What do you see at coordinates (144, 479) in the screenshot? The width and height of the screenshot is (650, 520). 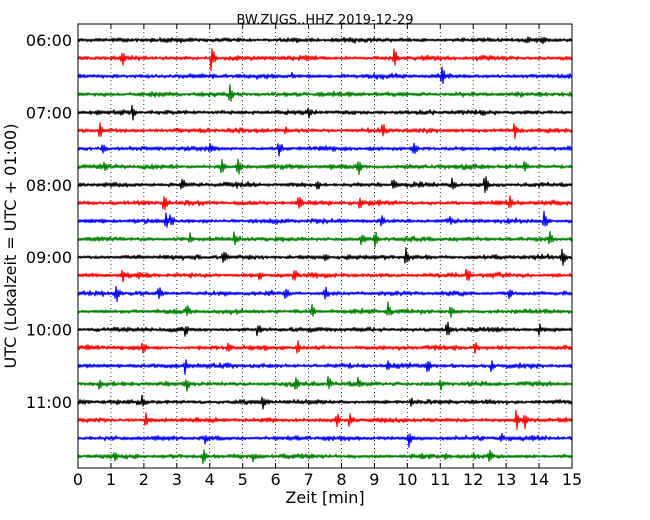 I see `x-tick-label: 2` at bounding box center [144, 479].